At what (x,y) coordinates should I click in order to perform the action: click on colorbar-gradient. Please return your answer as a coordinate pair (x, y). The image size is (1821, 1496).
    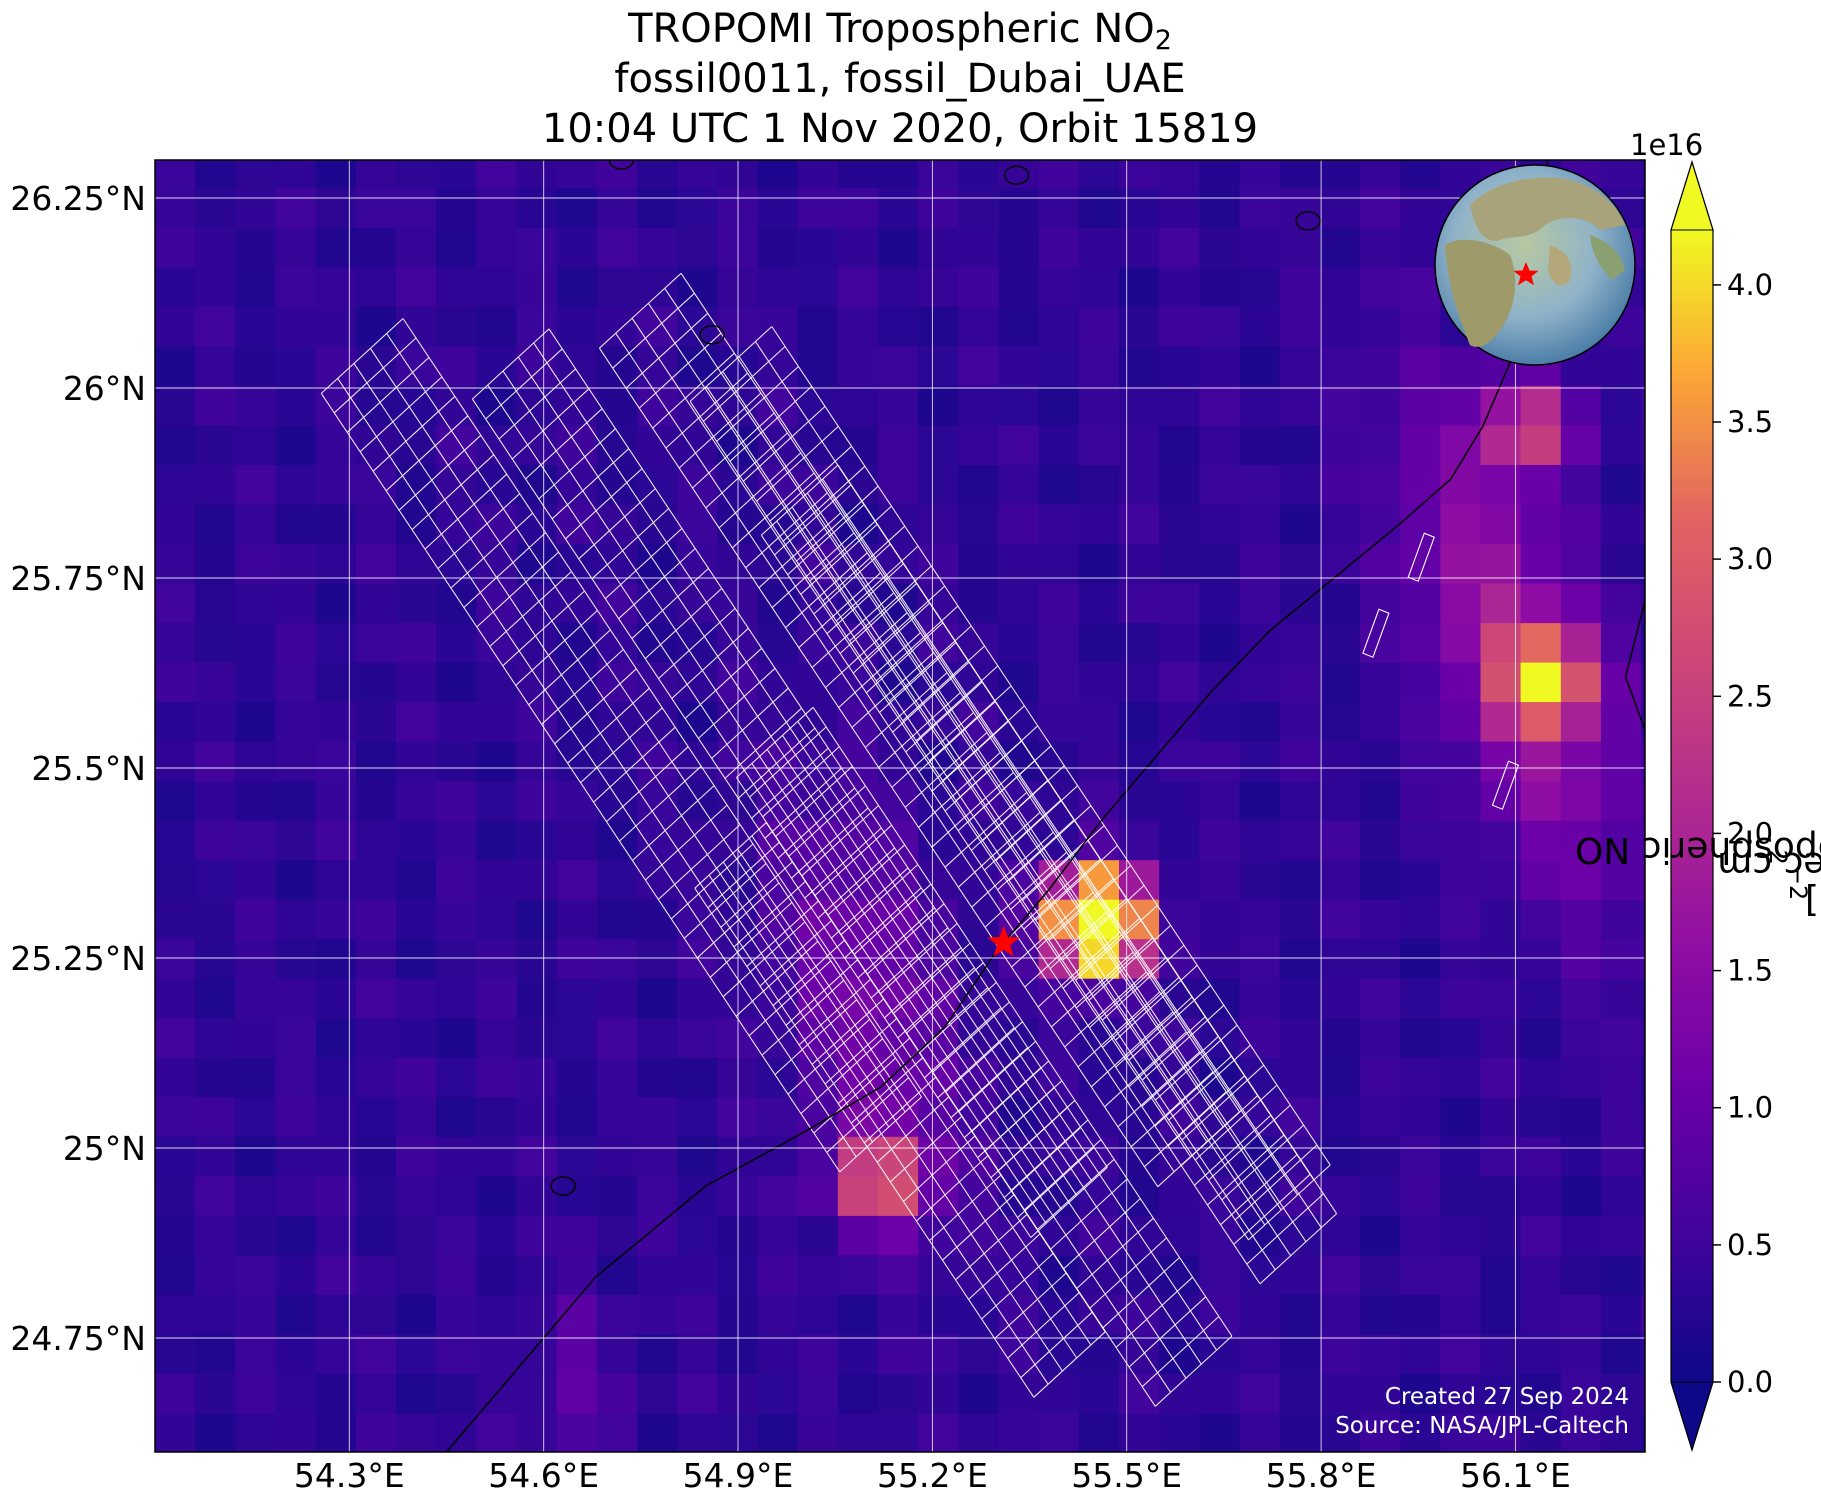
    Looking at the image, I should click on (1692, 806).